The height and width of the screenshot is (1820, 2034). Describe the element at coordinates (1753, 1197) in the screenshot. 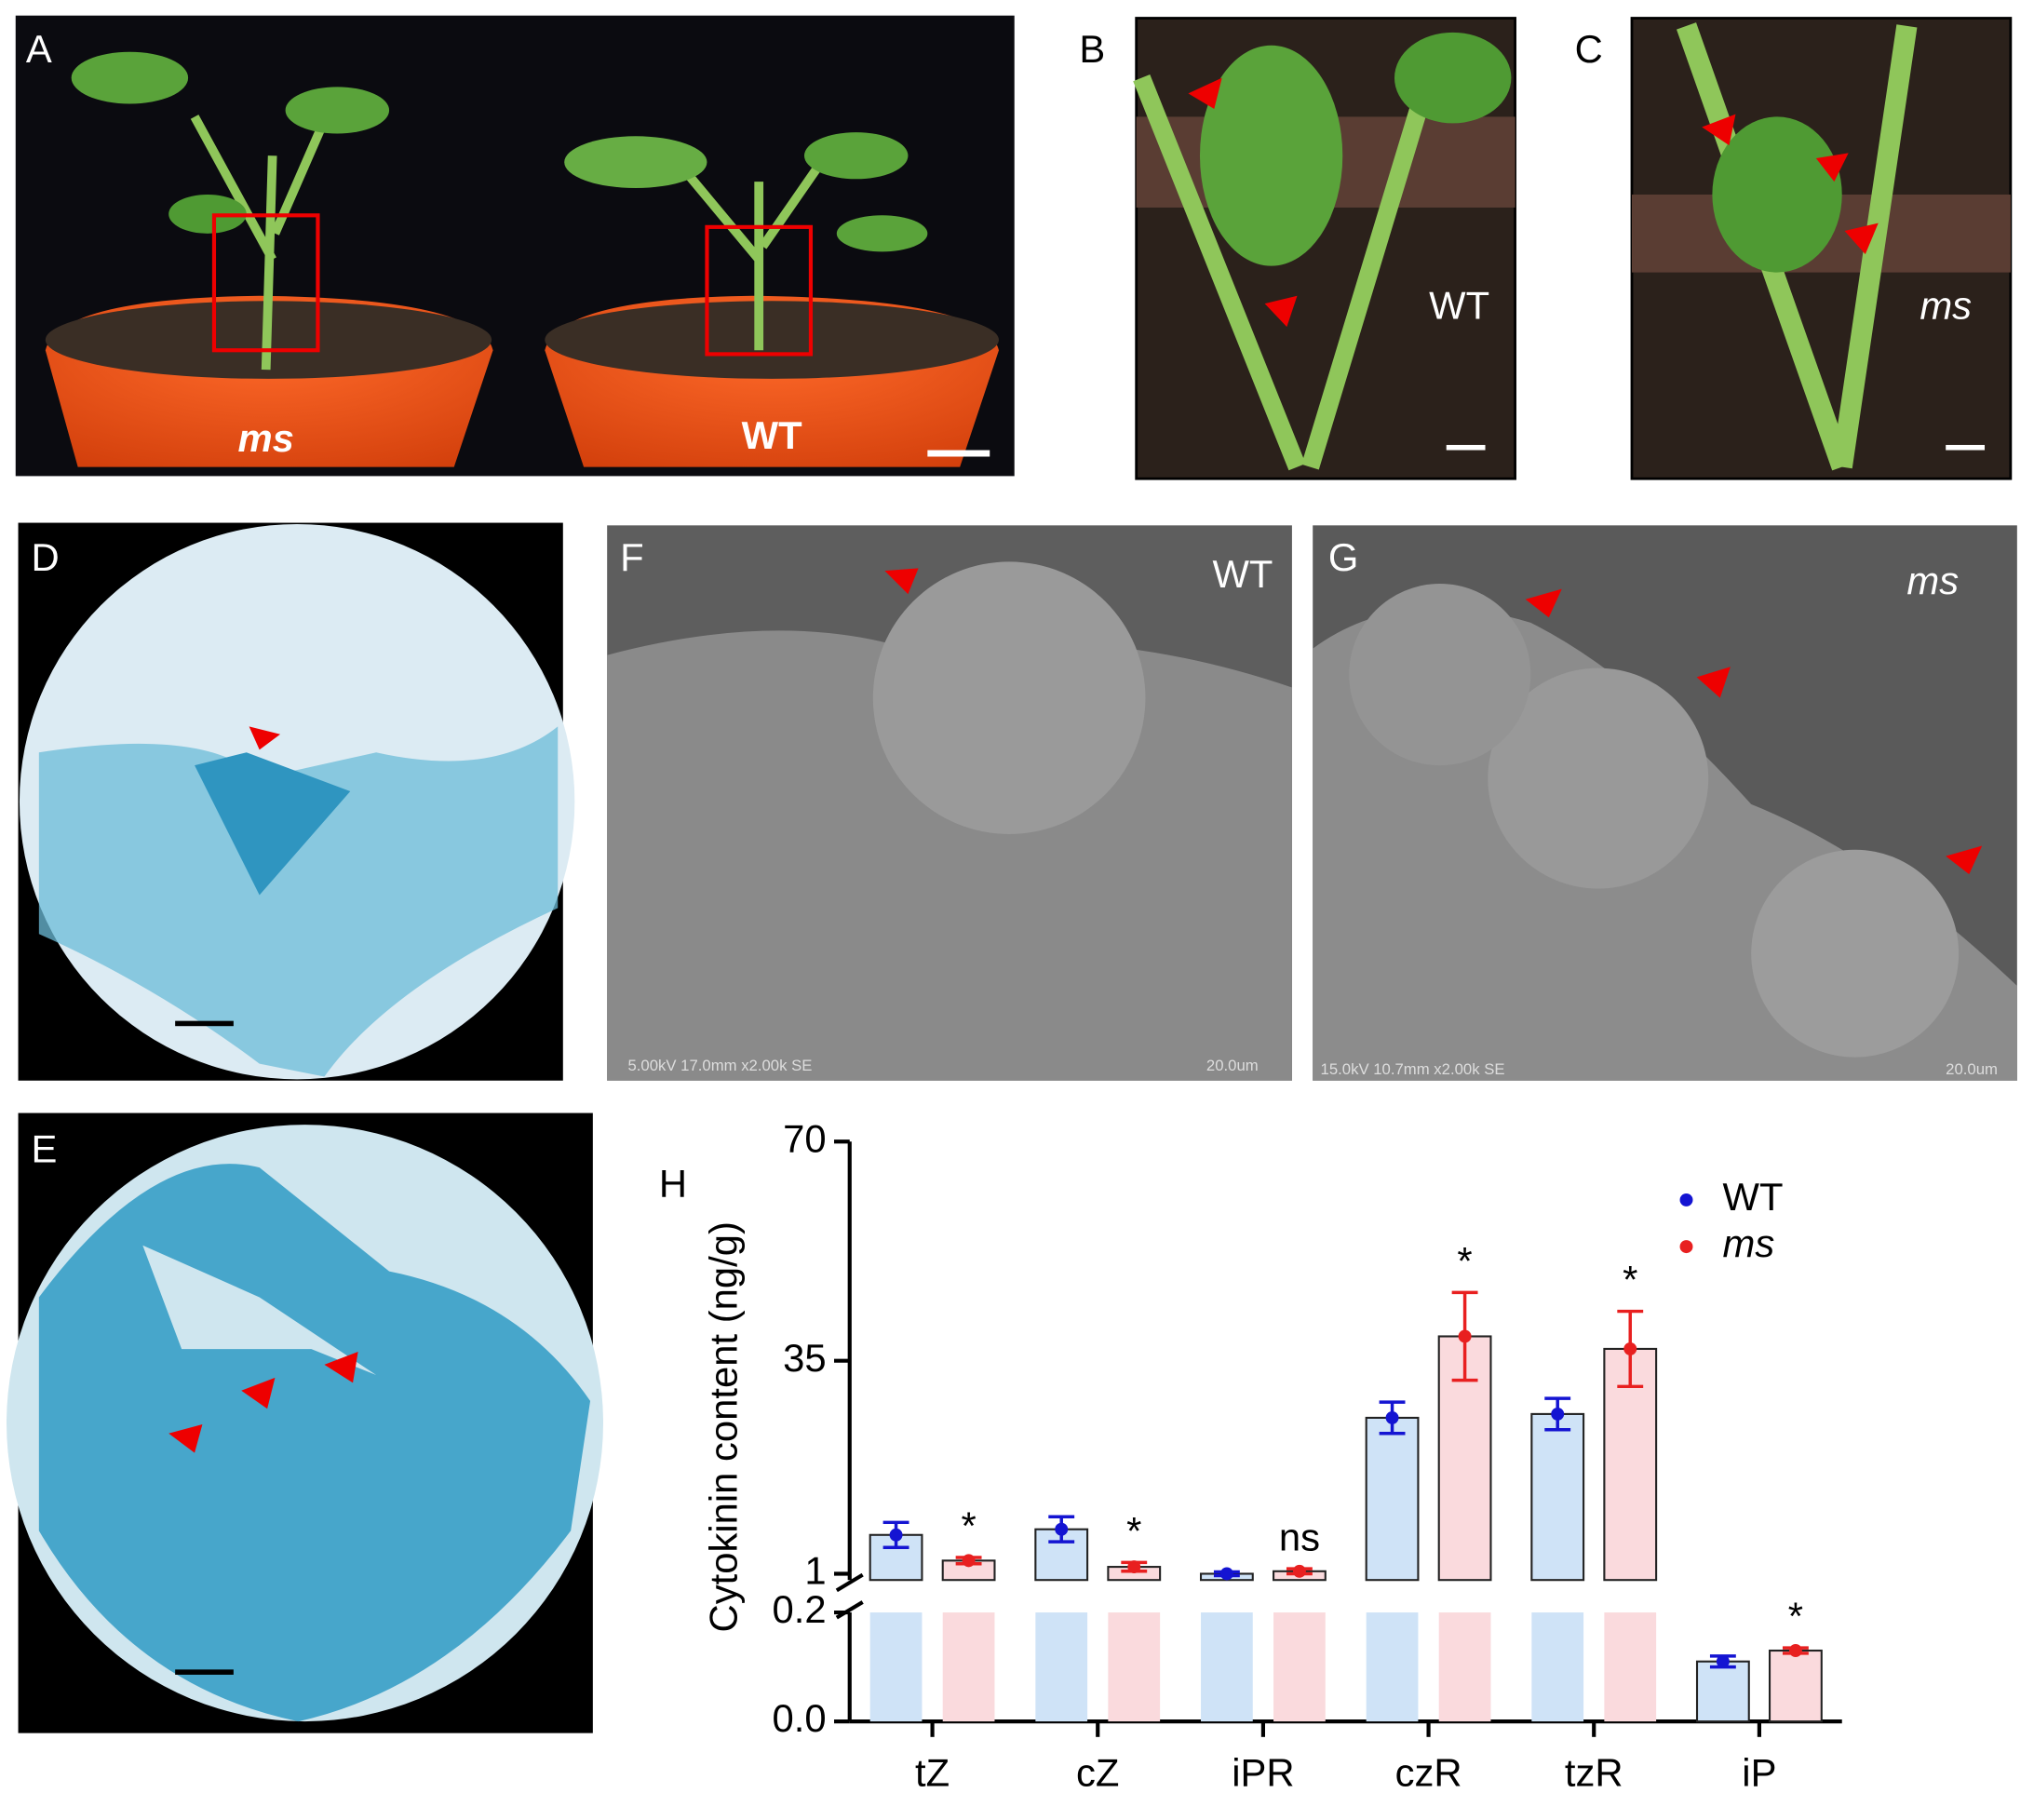

I see `legend-label: WT` at that location.